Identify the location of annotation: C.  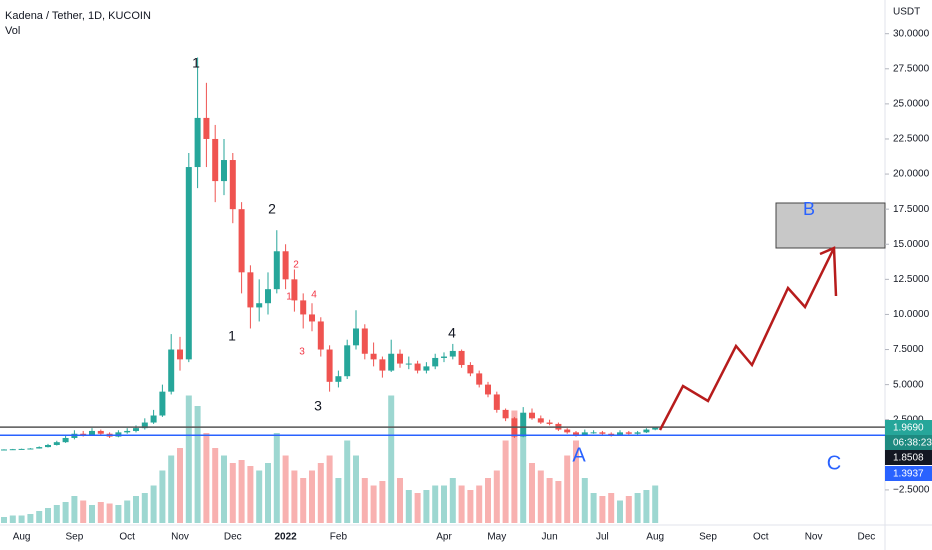
(834, 463).